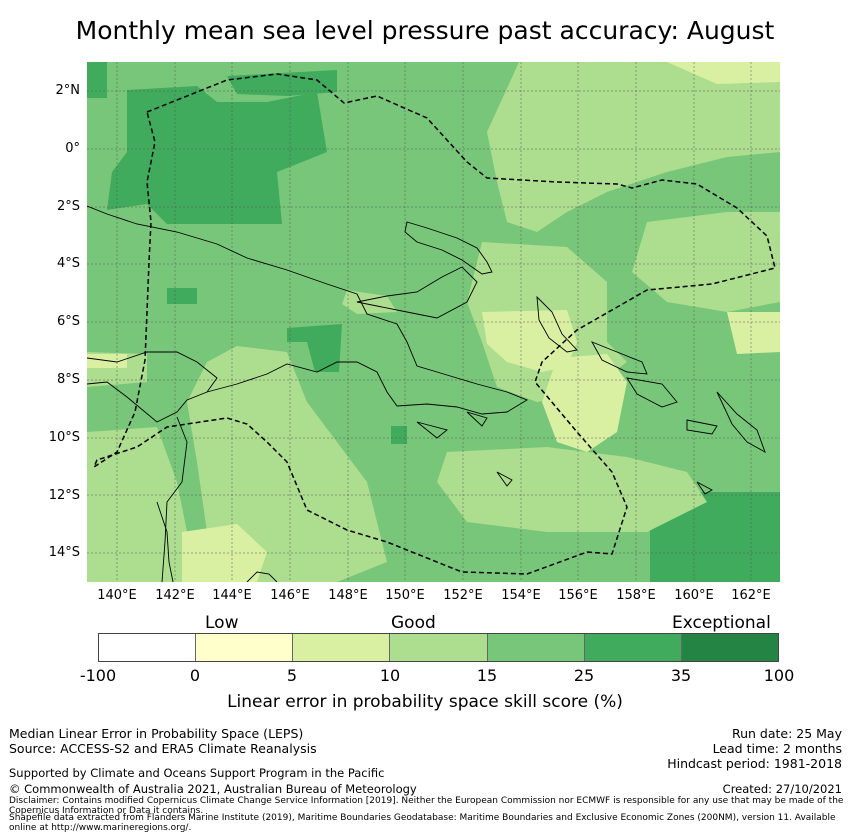 This screenshot has height=839, width=850. I want to click on lon-label: 148°E, so click(348, 595).